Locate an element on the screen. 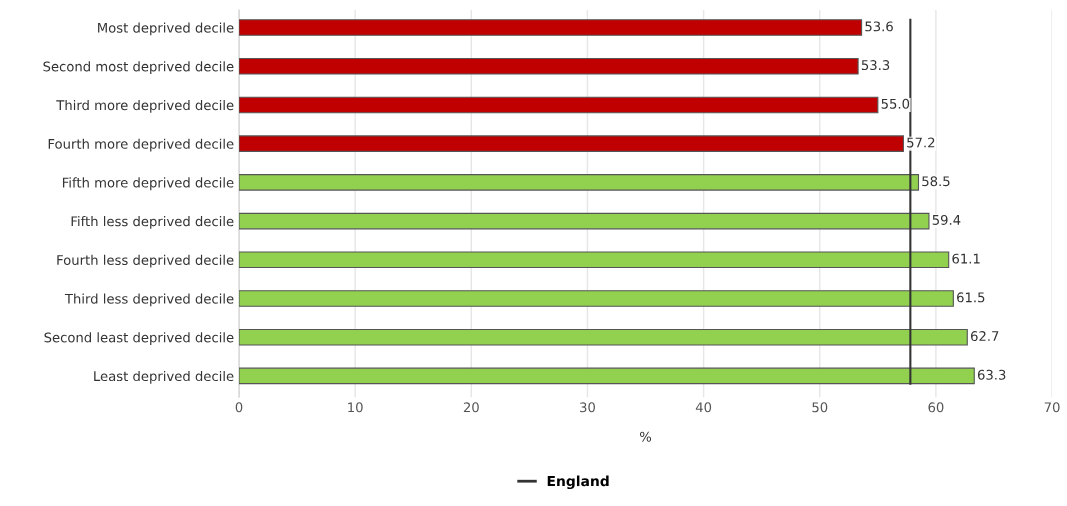 The width and height of the screenshot is (1067, 506). x-tick-label: 10 is located at coordinates (355, 407).